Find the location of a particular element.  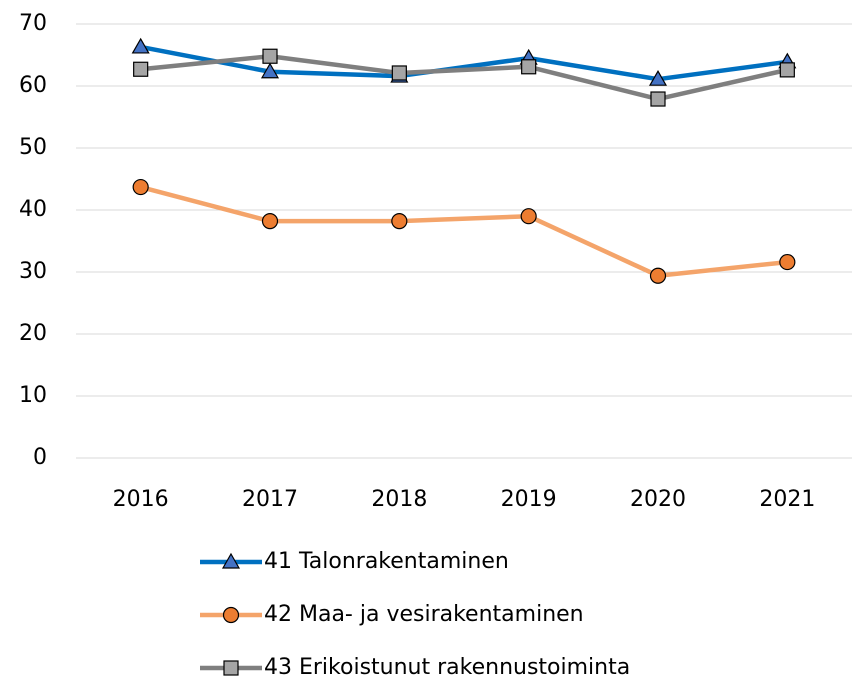

legend-label: 41 Talonrakentaminen is located at coordinates (386, 561).